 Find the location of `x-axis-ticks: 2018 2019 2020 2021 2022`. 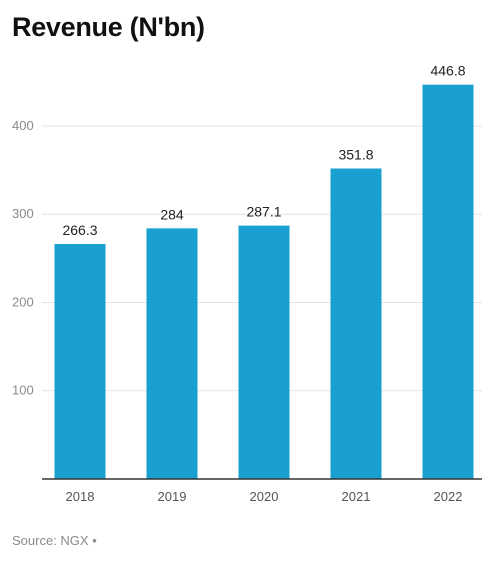

x-axis-ticks: 2018 2019 2020 2021 2022 is located at coordinates (264, 496).